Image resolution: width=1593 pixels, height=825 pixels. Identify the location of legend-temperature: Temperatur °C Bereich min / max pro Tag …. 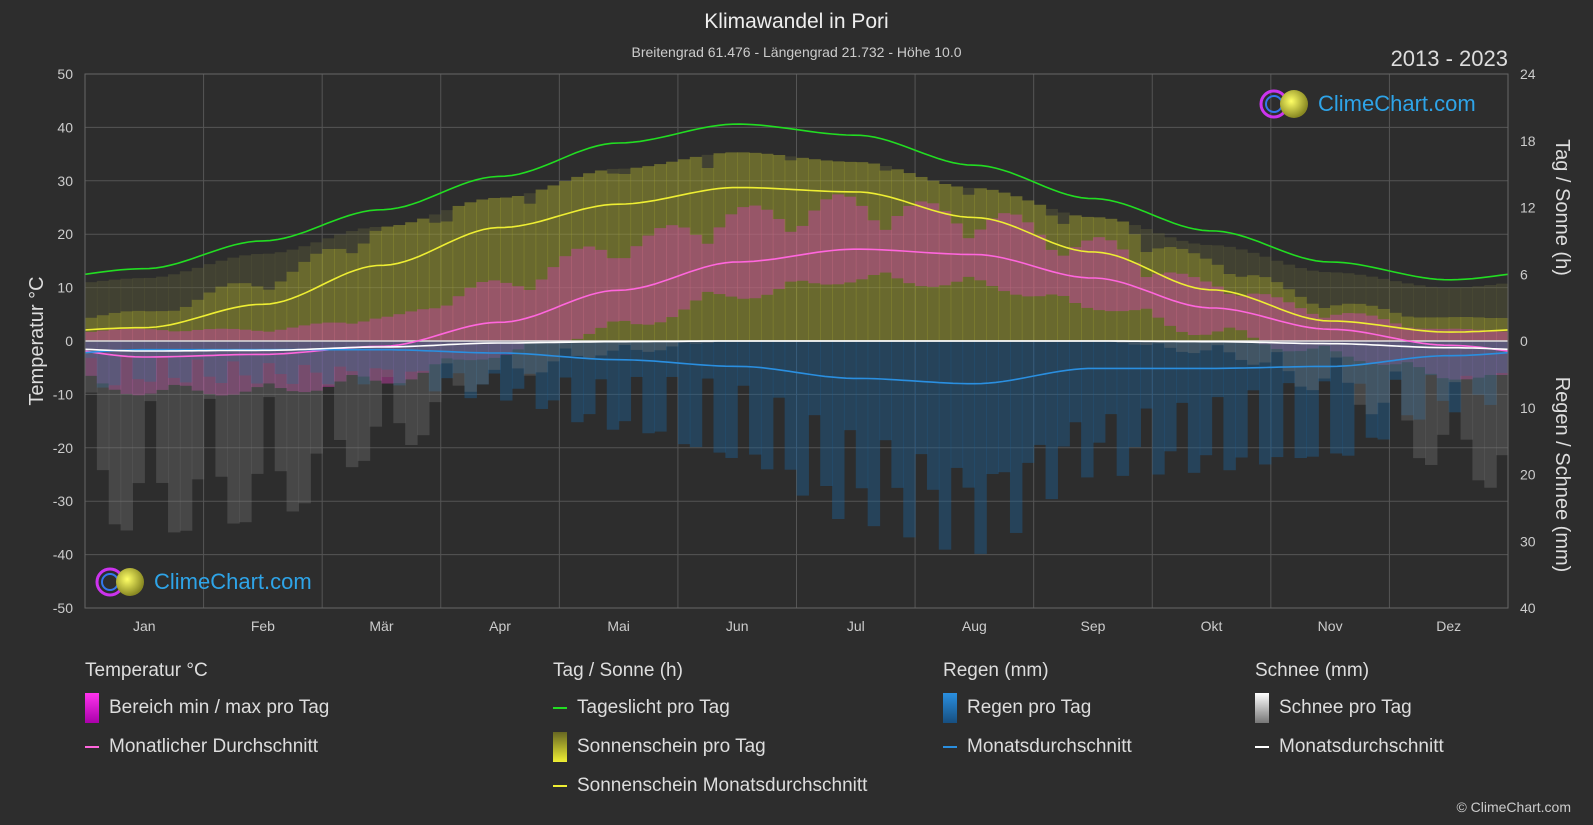
(207, 717).